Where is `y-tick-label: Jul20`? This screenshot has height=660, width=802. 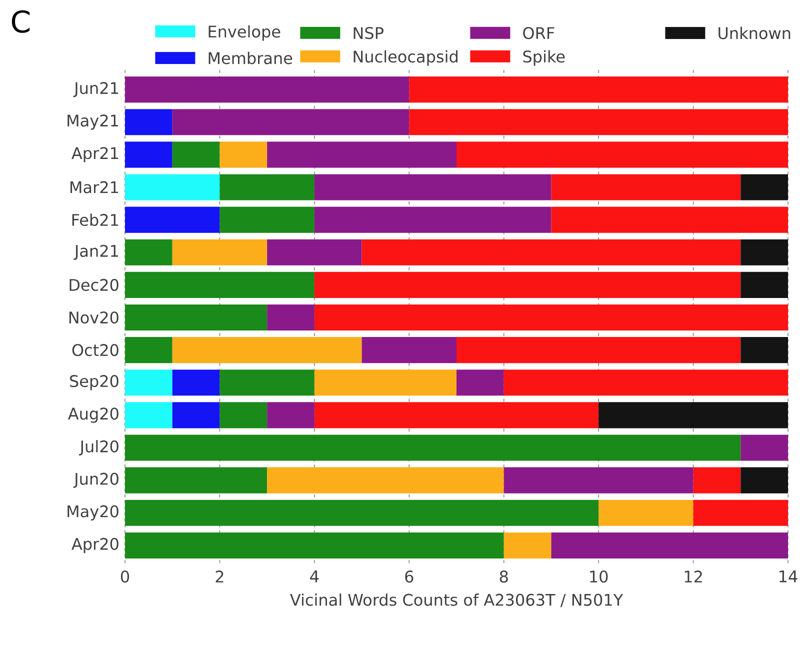
y-tick-label: Jul20 is located at coordinates (98, 448).